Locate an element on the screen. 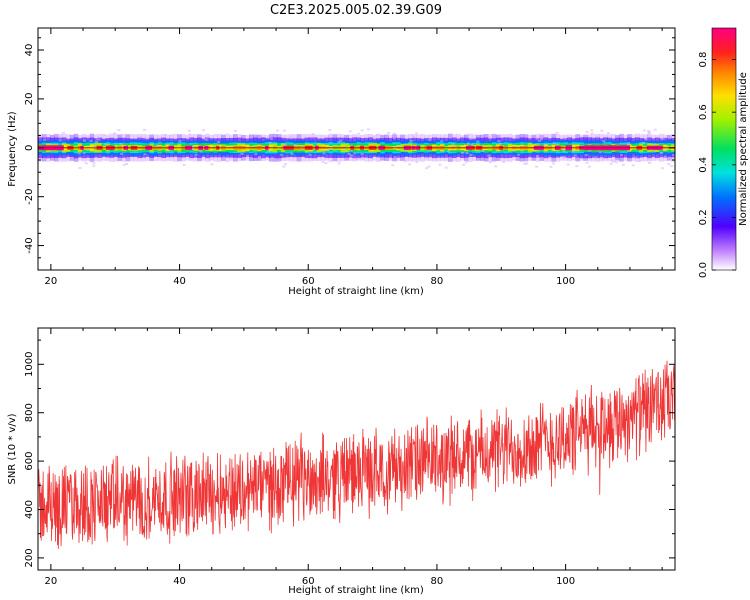  spectrogram-y-tick-label: -40 is located at coordinates (29, 245).